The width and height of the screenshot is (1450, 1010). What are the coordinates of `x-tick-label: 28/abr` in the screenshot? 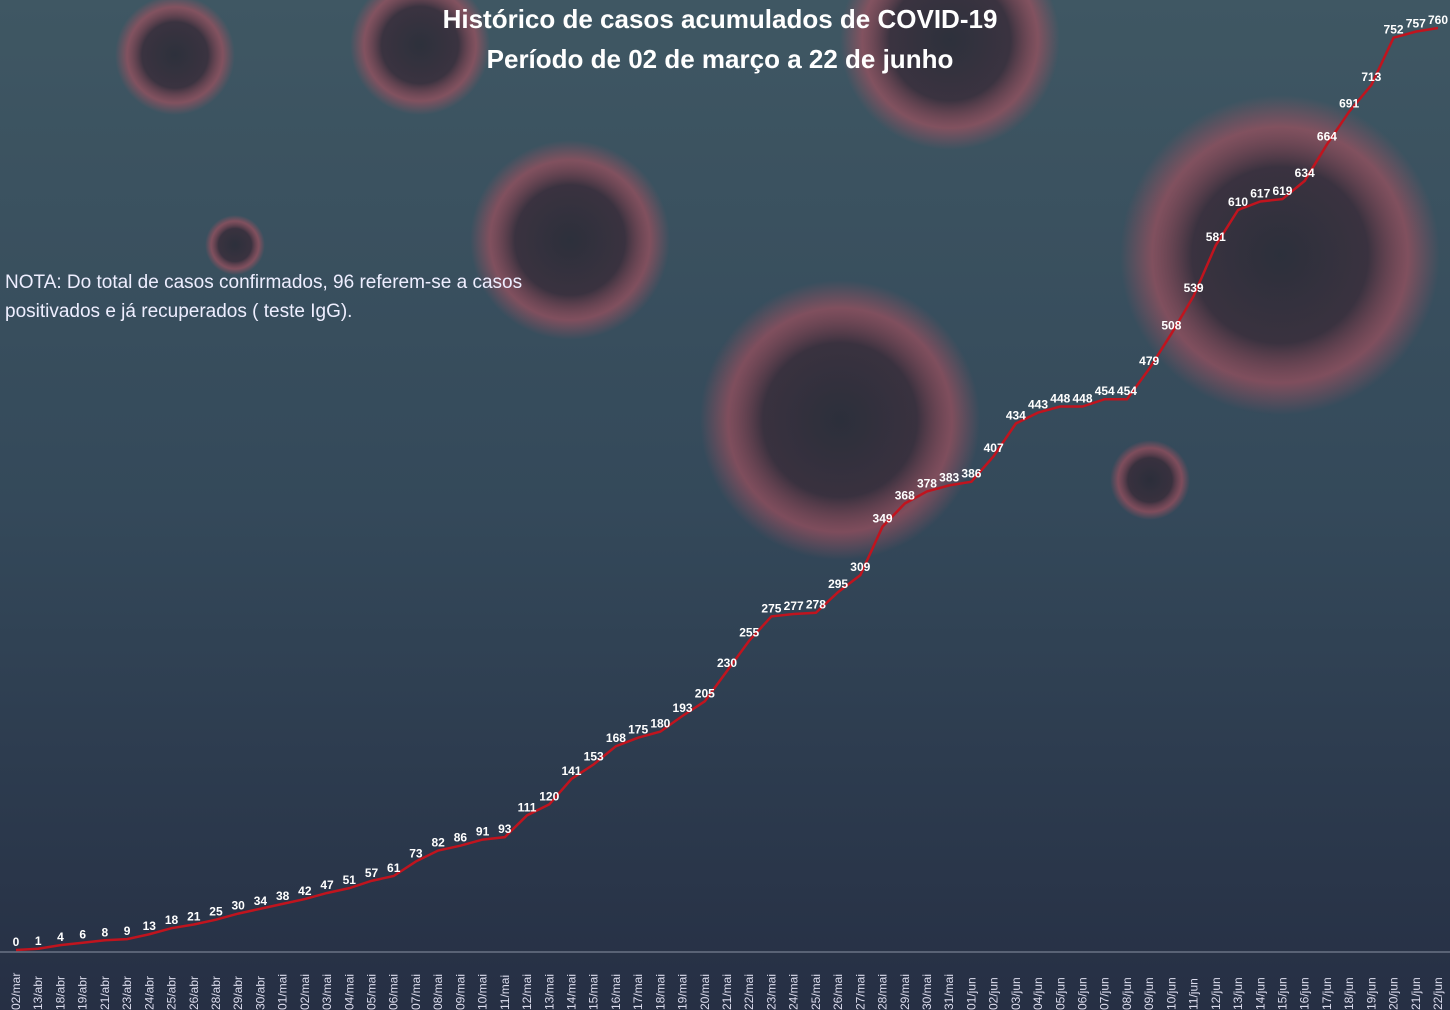 It's located at (216, 993).